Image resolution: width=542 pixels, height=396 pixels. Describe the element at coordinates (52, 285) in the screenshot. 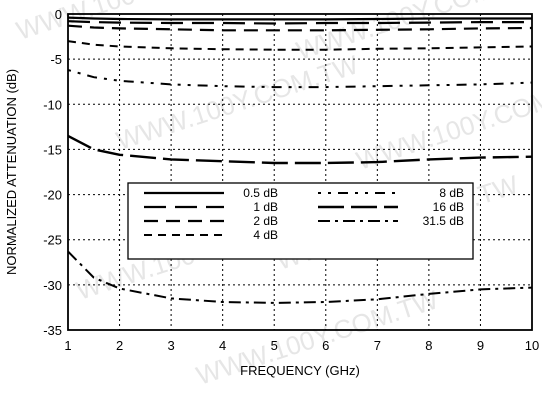

I see `y-tick-label: -30` at that location.